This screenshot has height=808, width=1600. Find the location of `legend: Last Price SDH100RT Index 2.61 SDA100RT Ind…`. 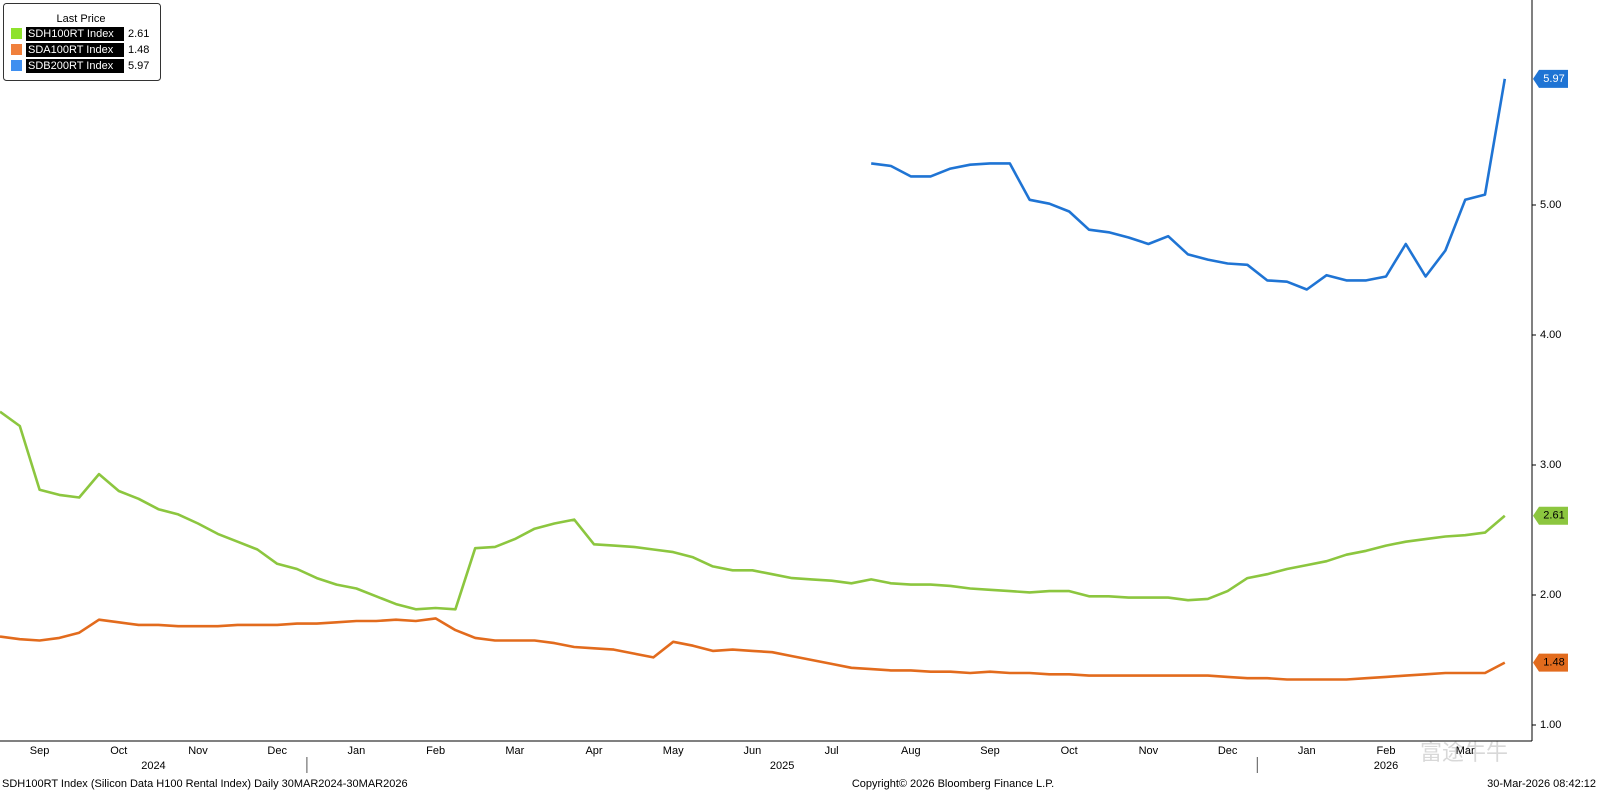

legend: Last Price SDH100RT Index 2.61 SDA100RT Ind… is located at coordinates (82, 42).